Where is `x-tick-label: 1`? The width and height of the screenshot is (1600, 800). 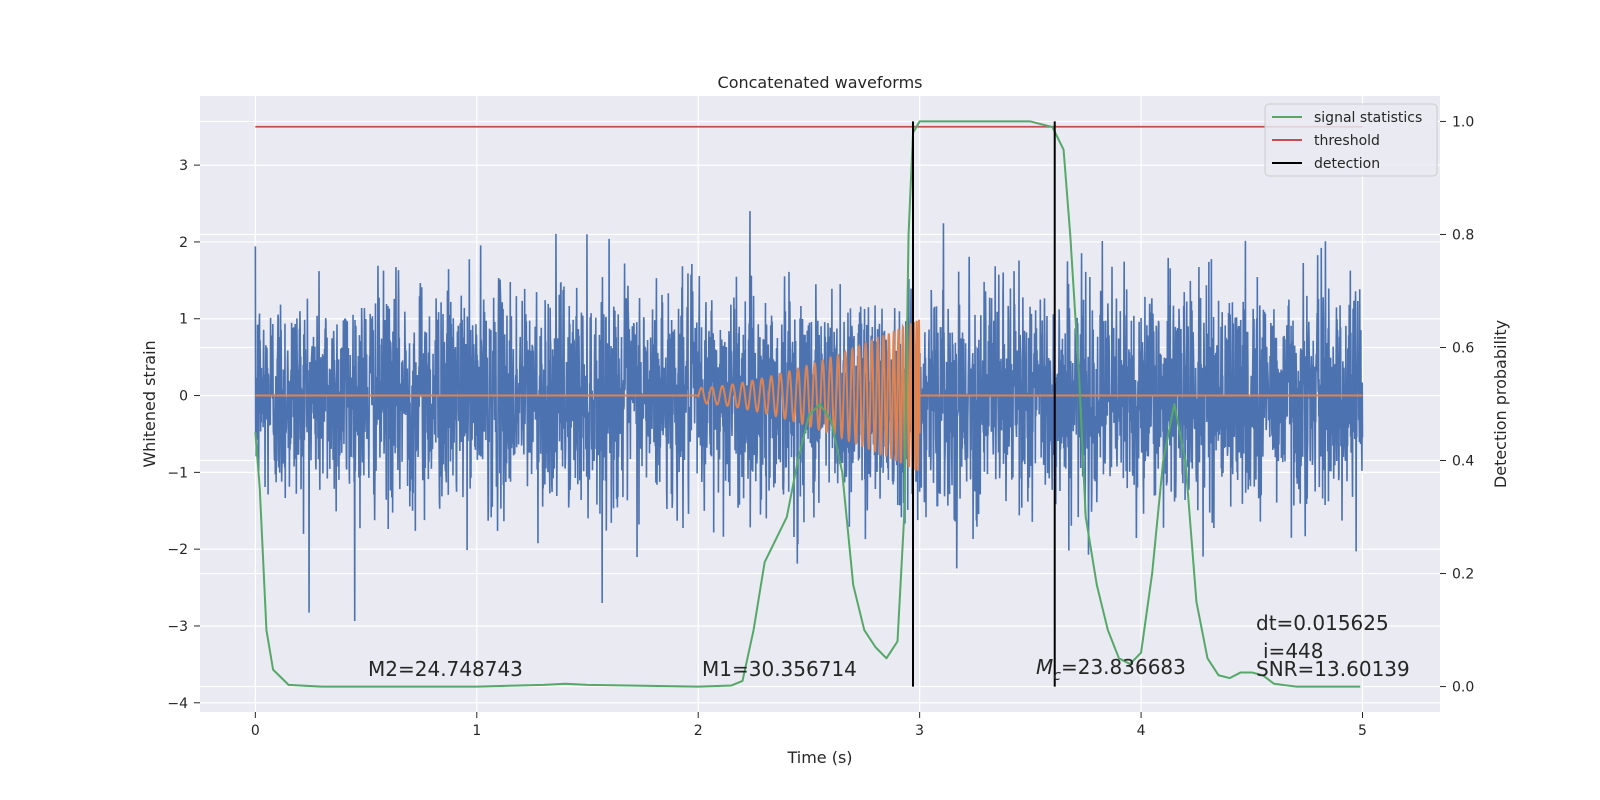
x-tick-label: 1 is located at coordinates (476, 731).